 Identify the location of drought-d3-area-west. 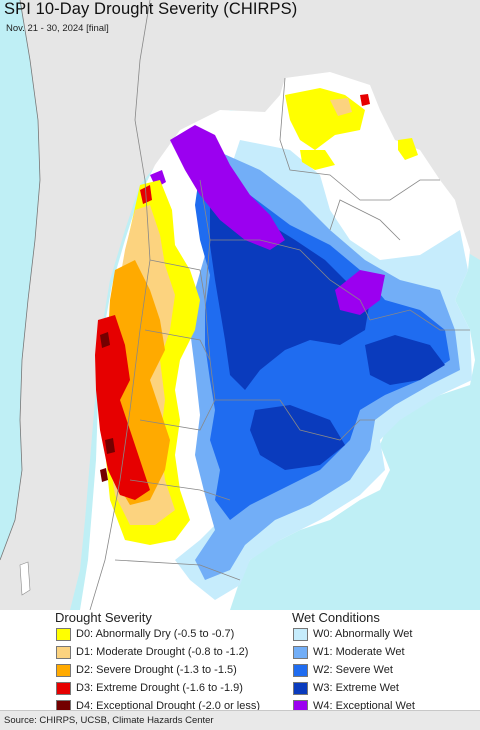
(122, 407).